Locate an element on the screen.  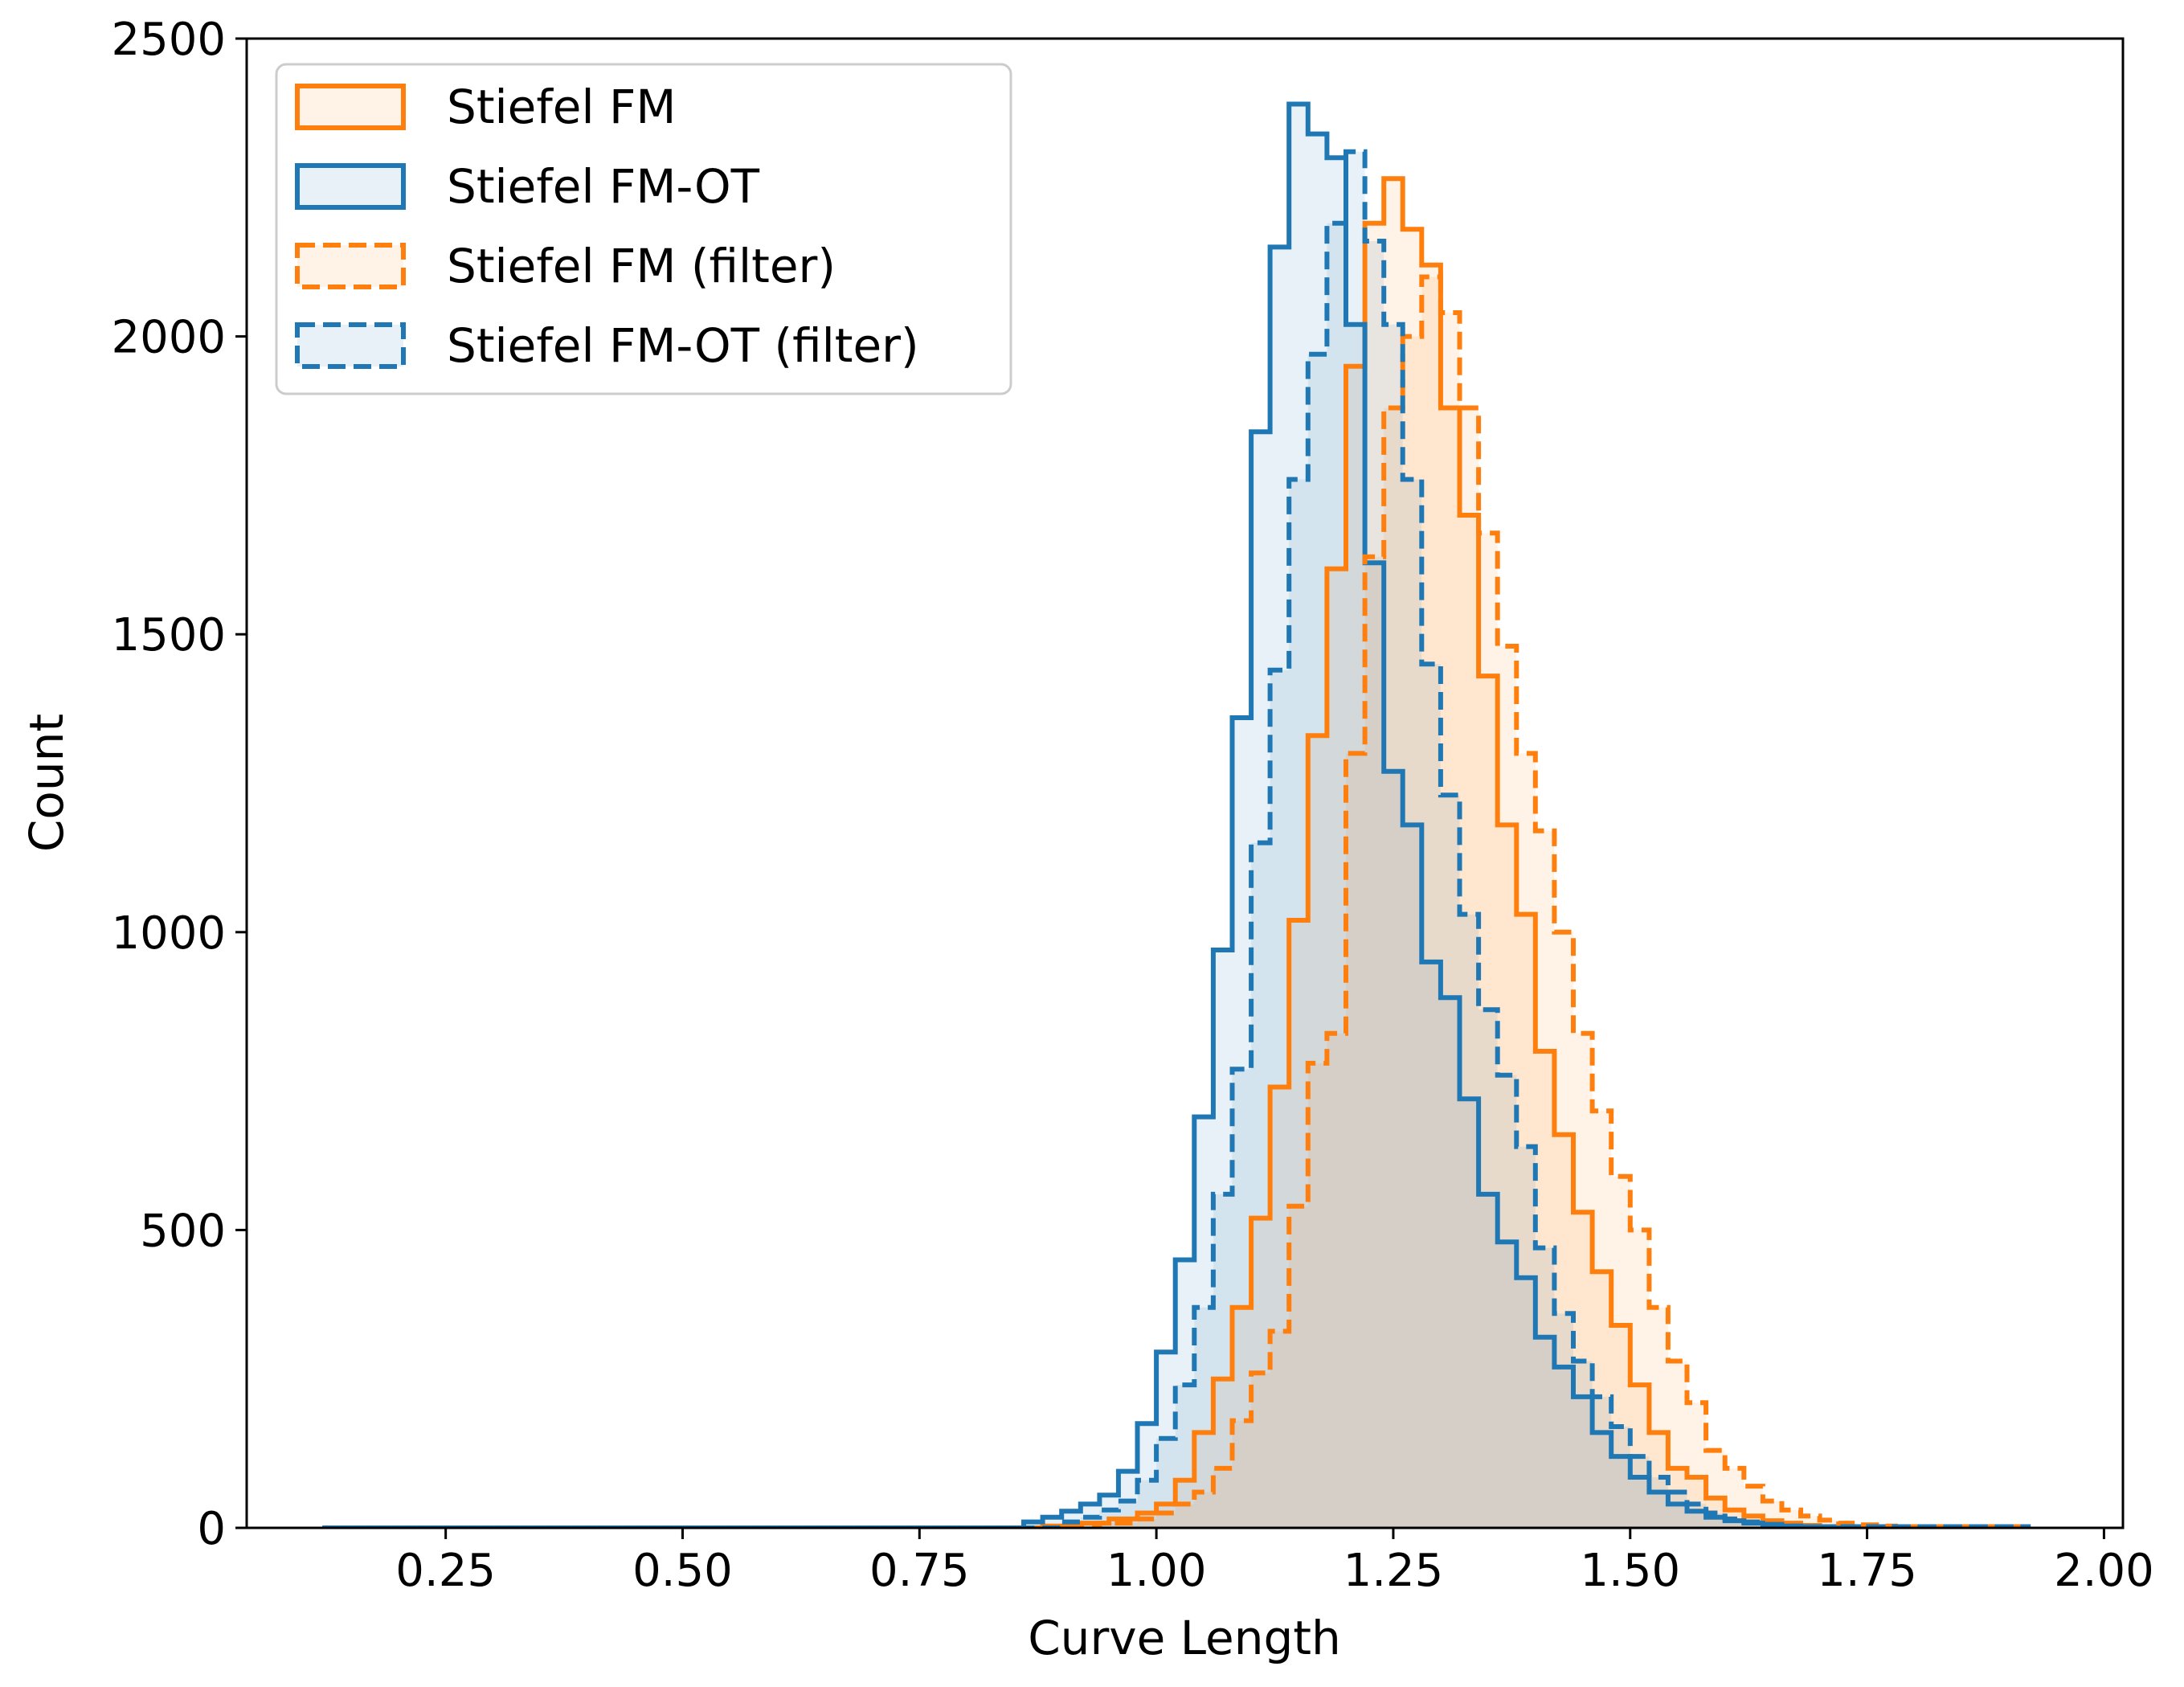
legend-label: Stiefel FM is located at coordinates (561, 107).